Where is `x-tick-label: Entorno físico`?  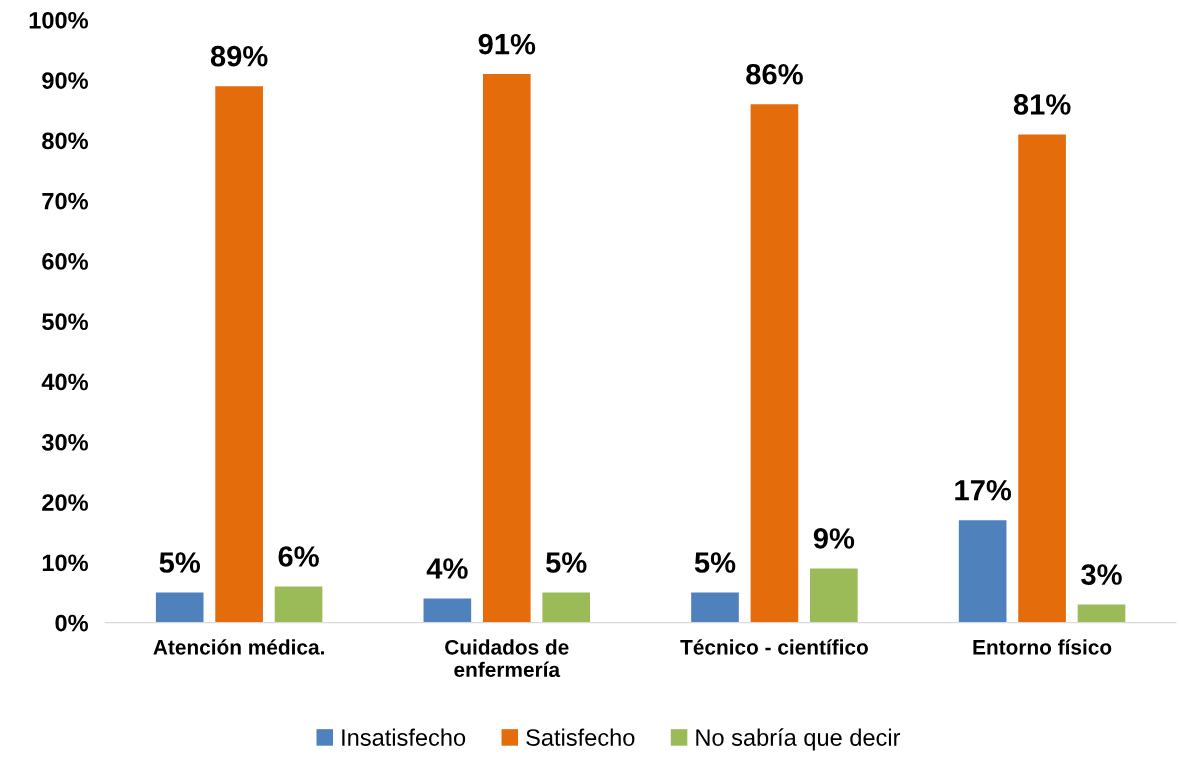
x-tick-label: Entorno físico is located at coordinates (1042, 647).